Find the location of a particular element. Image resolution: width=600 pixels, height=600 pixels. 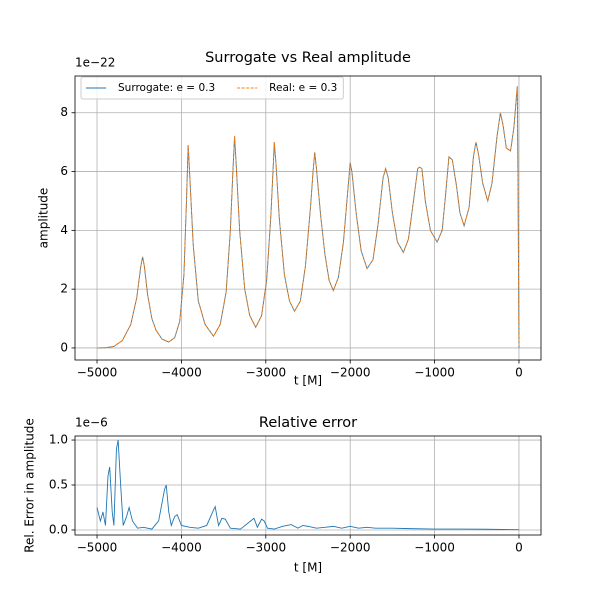

y-tick-label: 1.0 is located at coordinates (58, 440).